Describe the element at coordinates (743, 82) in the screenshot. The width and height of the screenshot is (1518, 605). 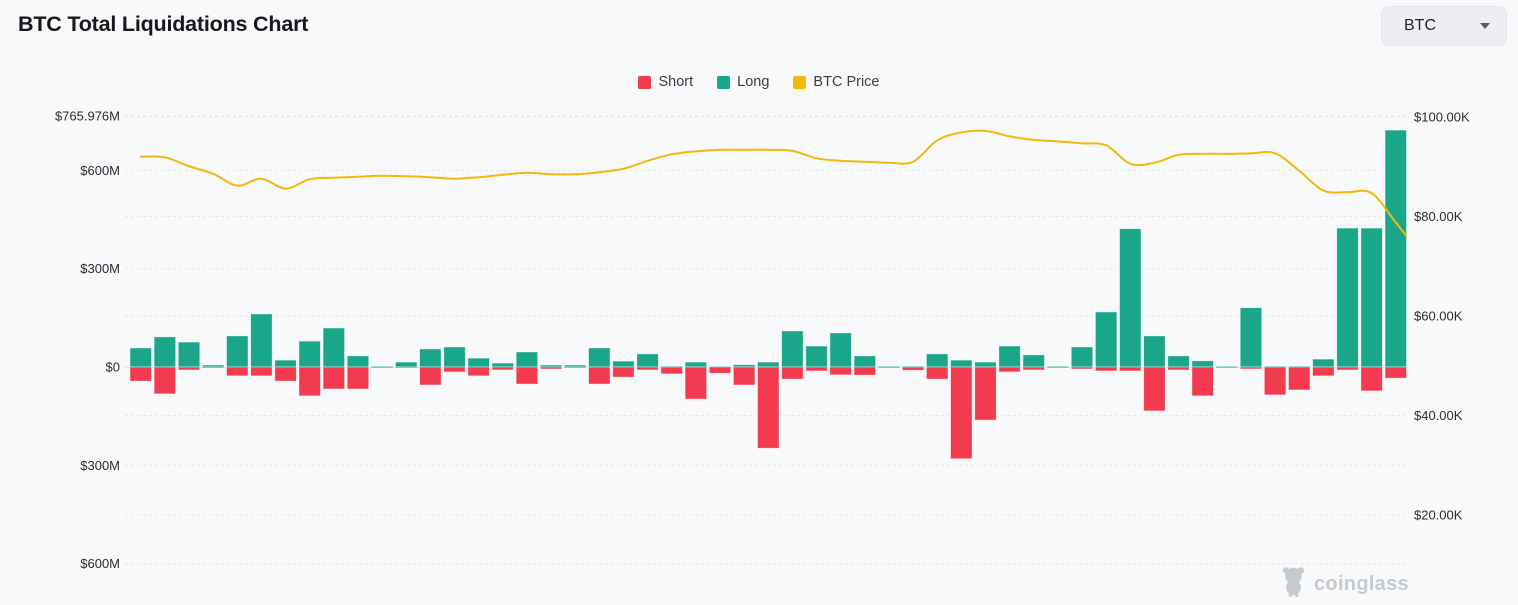
I see `legend-item-long: Long` at that location.